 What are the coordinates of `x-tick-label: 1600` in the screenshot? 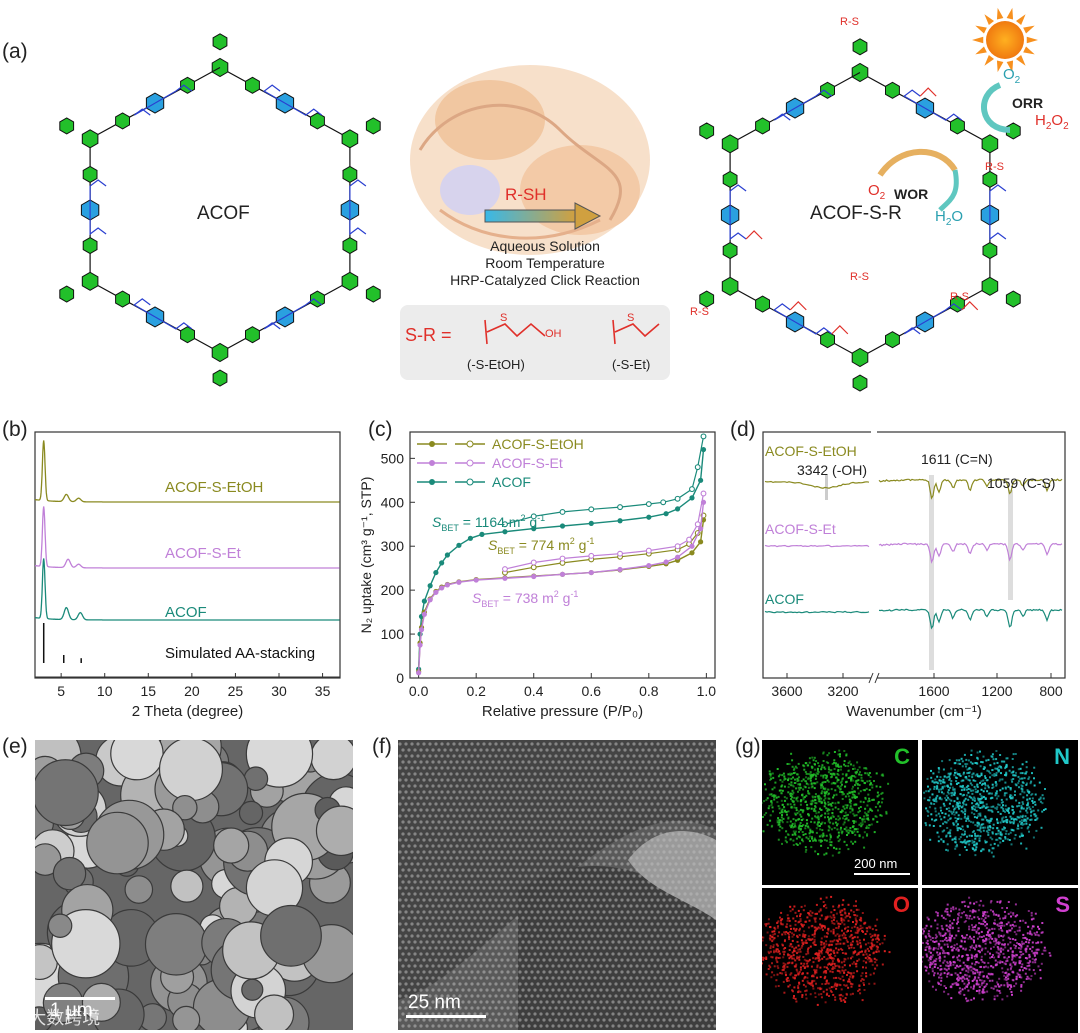 It's located at (933, 691).